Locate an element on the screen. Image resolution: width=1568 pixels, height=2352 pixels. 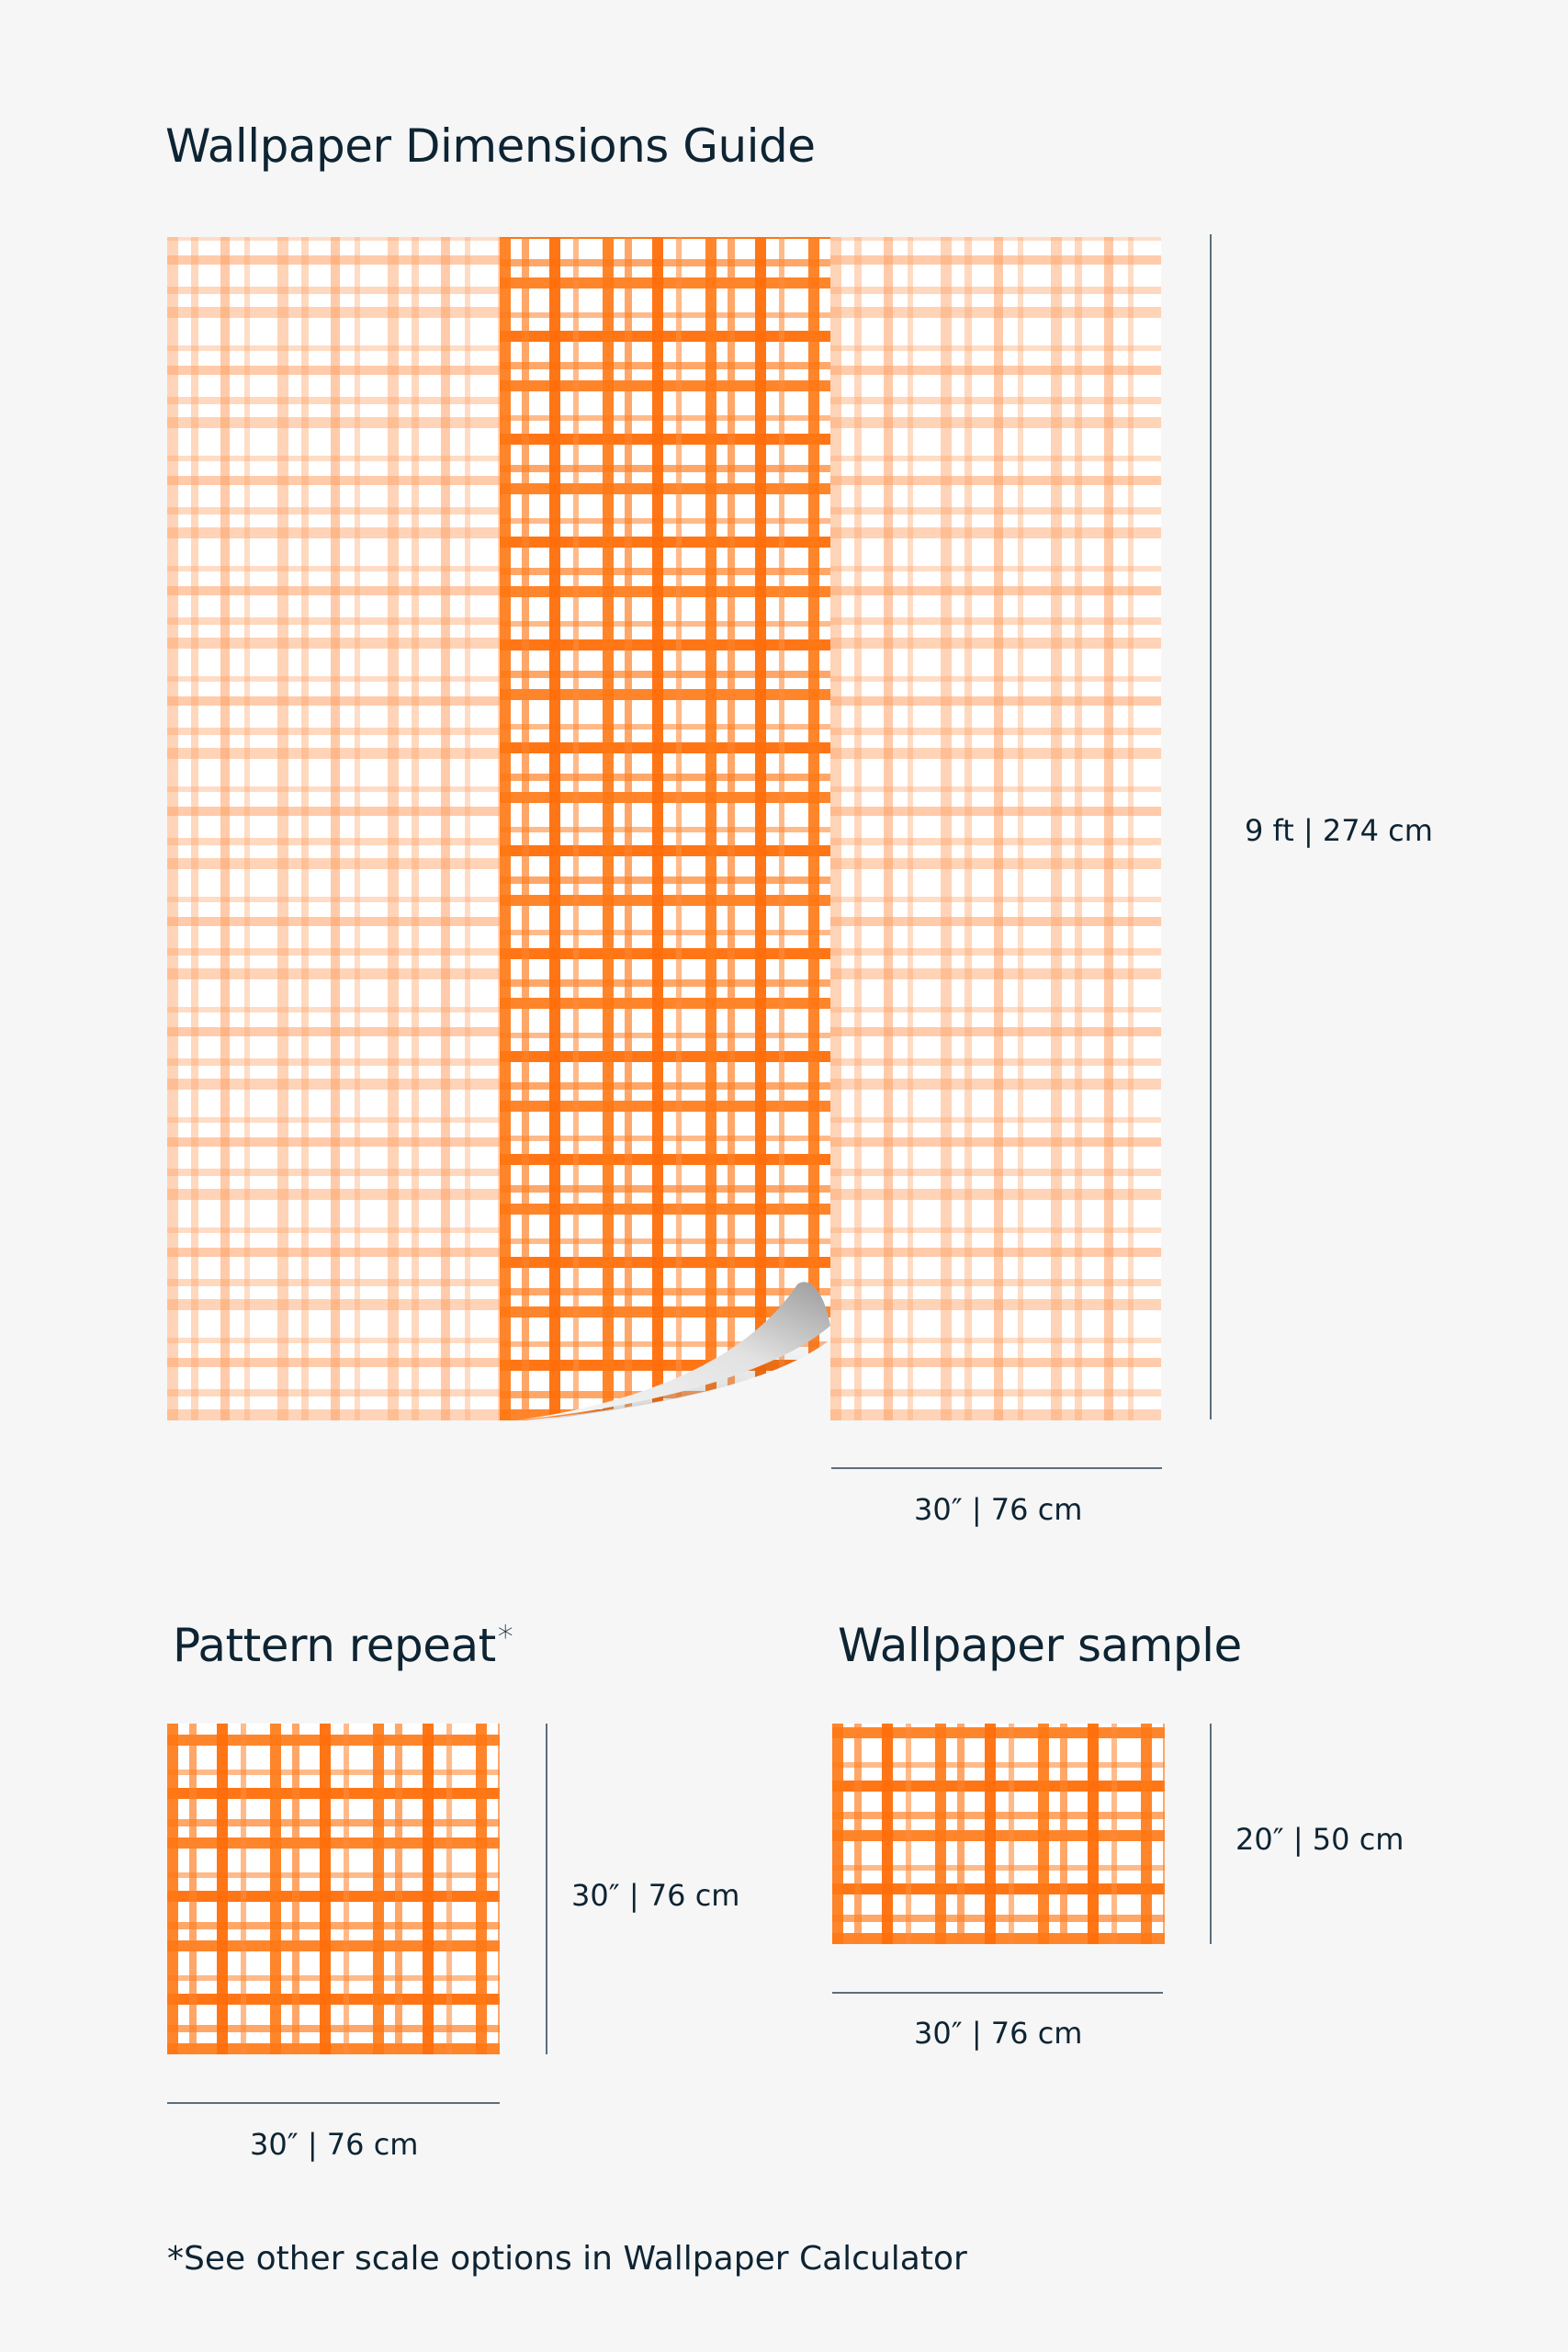
panel-width-line is located at coordinates (996, 1468).